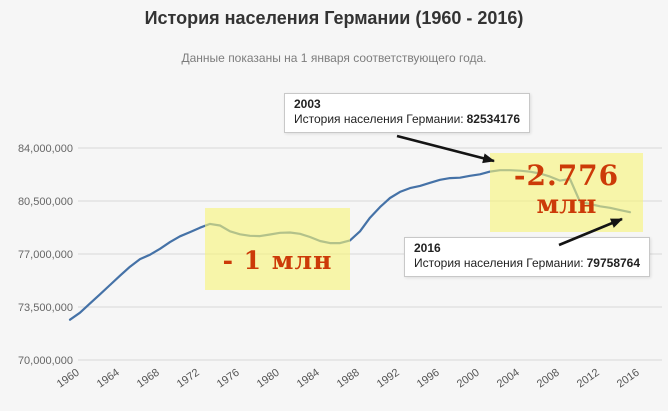 The width and height of the screenshot is (668, 411). What do you see at coordinates (334, 18) in the screenshot?
I see `chart-title: История населения Германии (1960 - 2016)` at bounding box center [334, 18].